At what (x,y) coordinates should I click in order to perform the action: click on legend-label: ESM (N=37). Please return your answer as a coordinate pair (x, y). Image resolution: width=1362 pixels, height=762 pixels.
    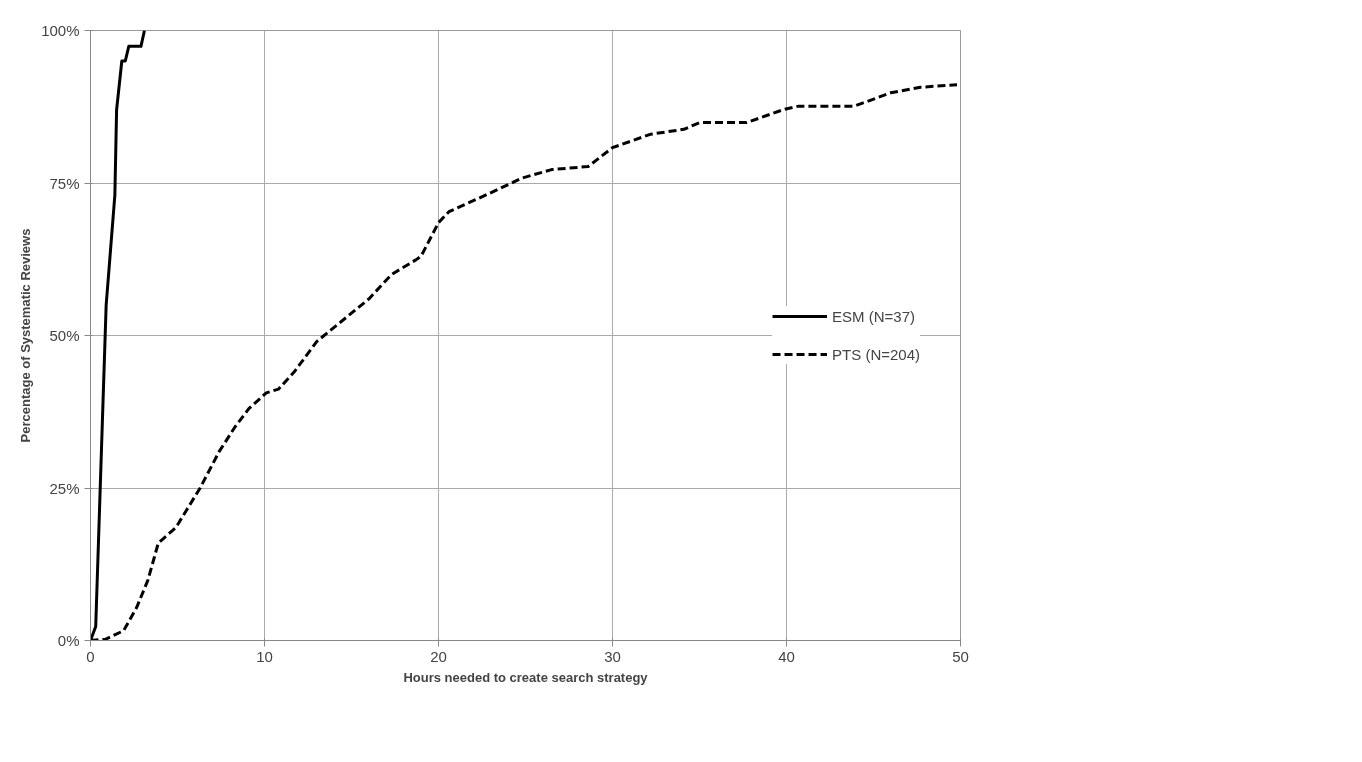
    Looking at the image, I should click on (873, 316).